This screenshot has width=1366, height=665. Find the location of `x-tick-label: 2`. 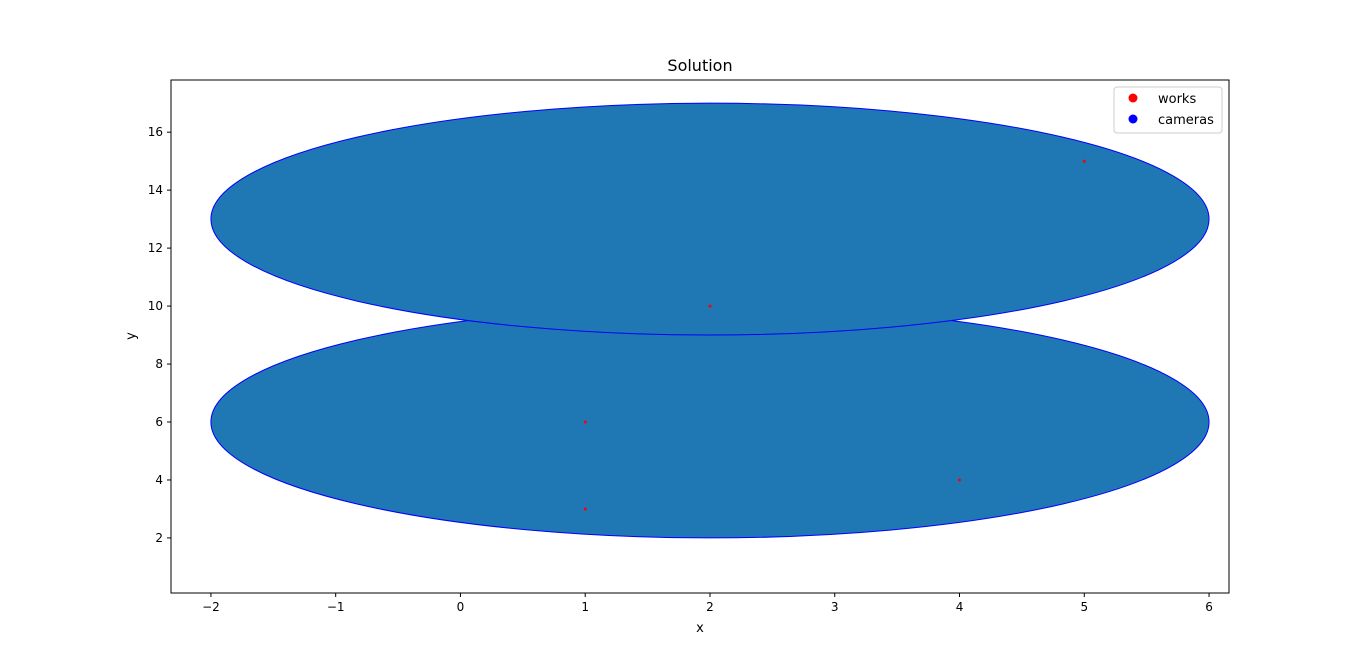

x-tick-label: 2 is located at coordinates (710, 607).